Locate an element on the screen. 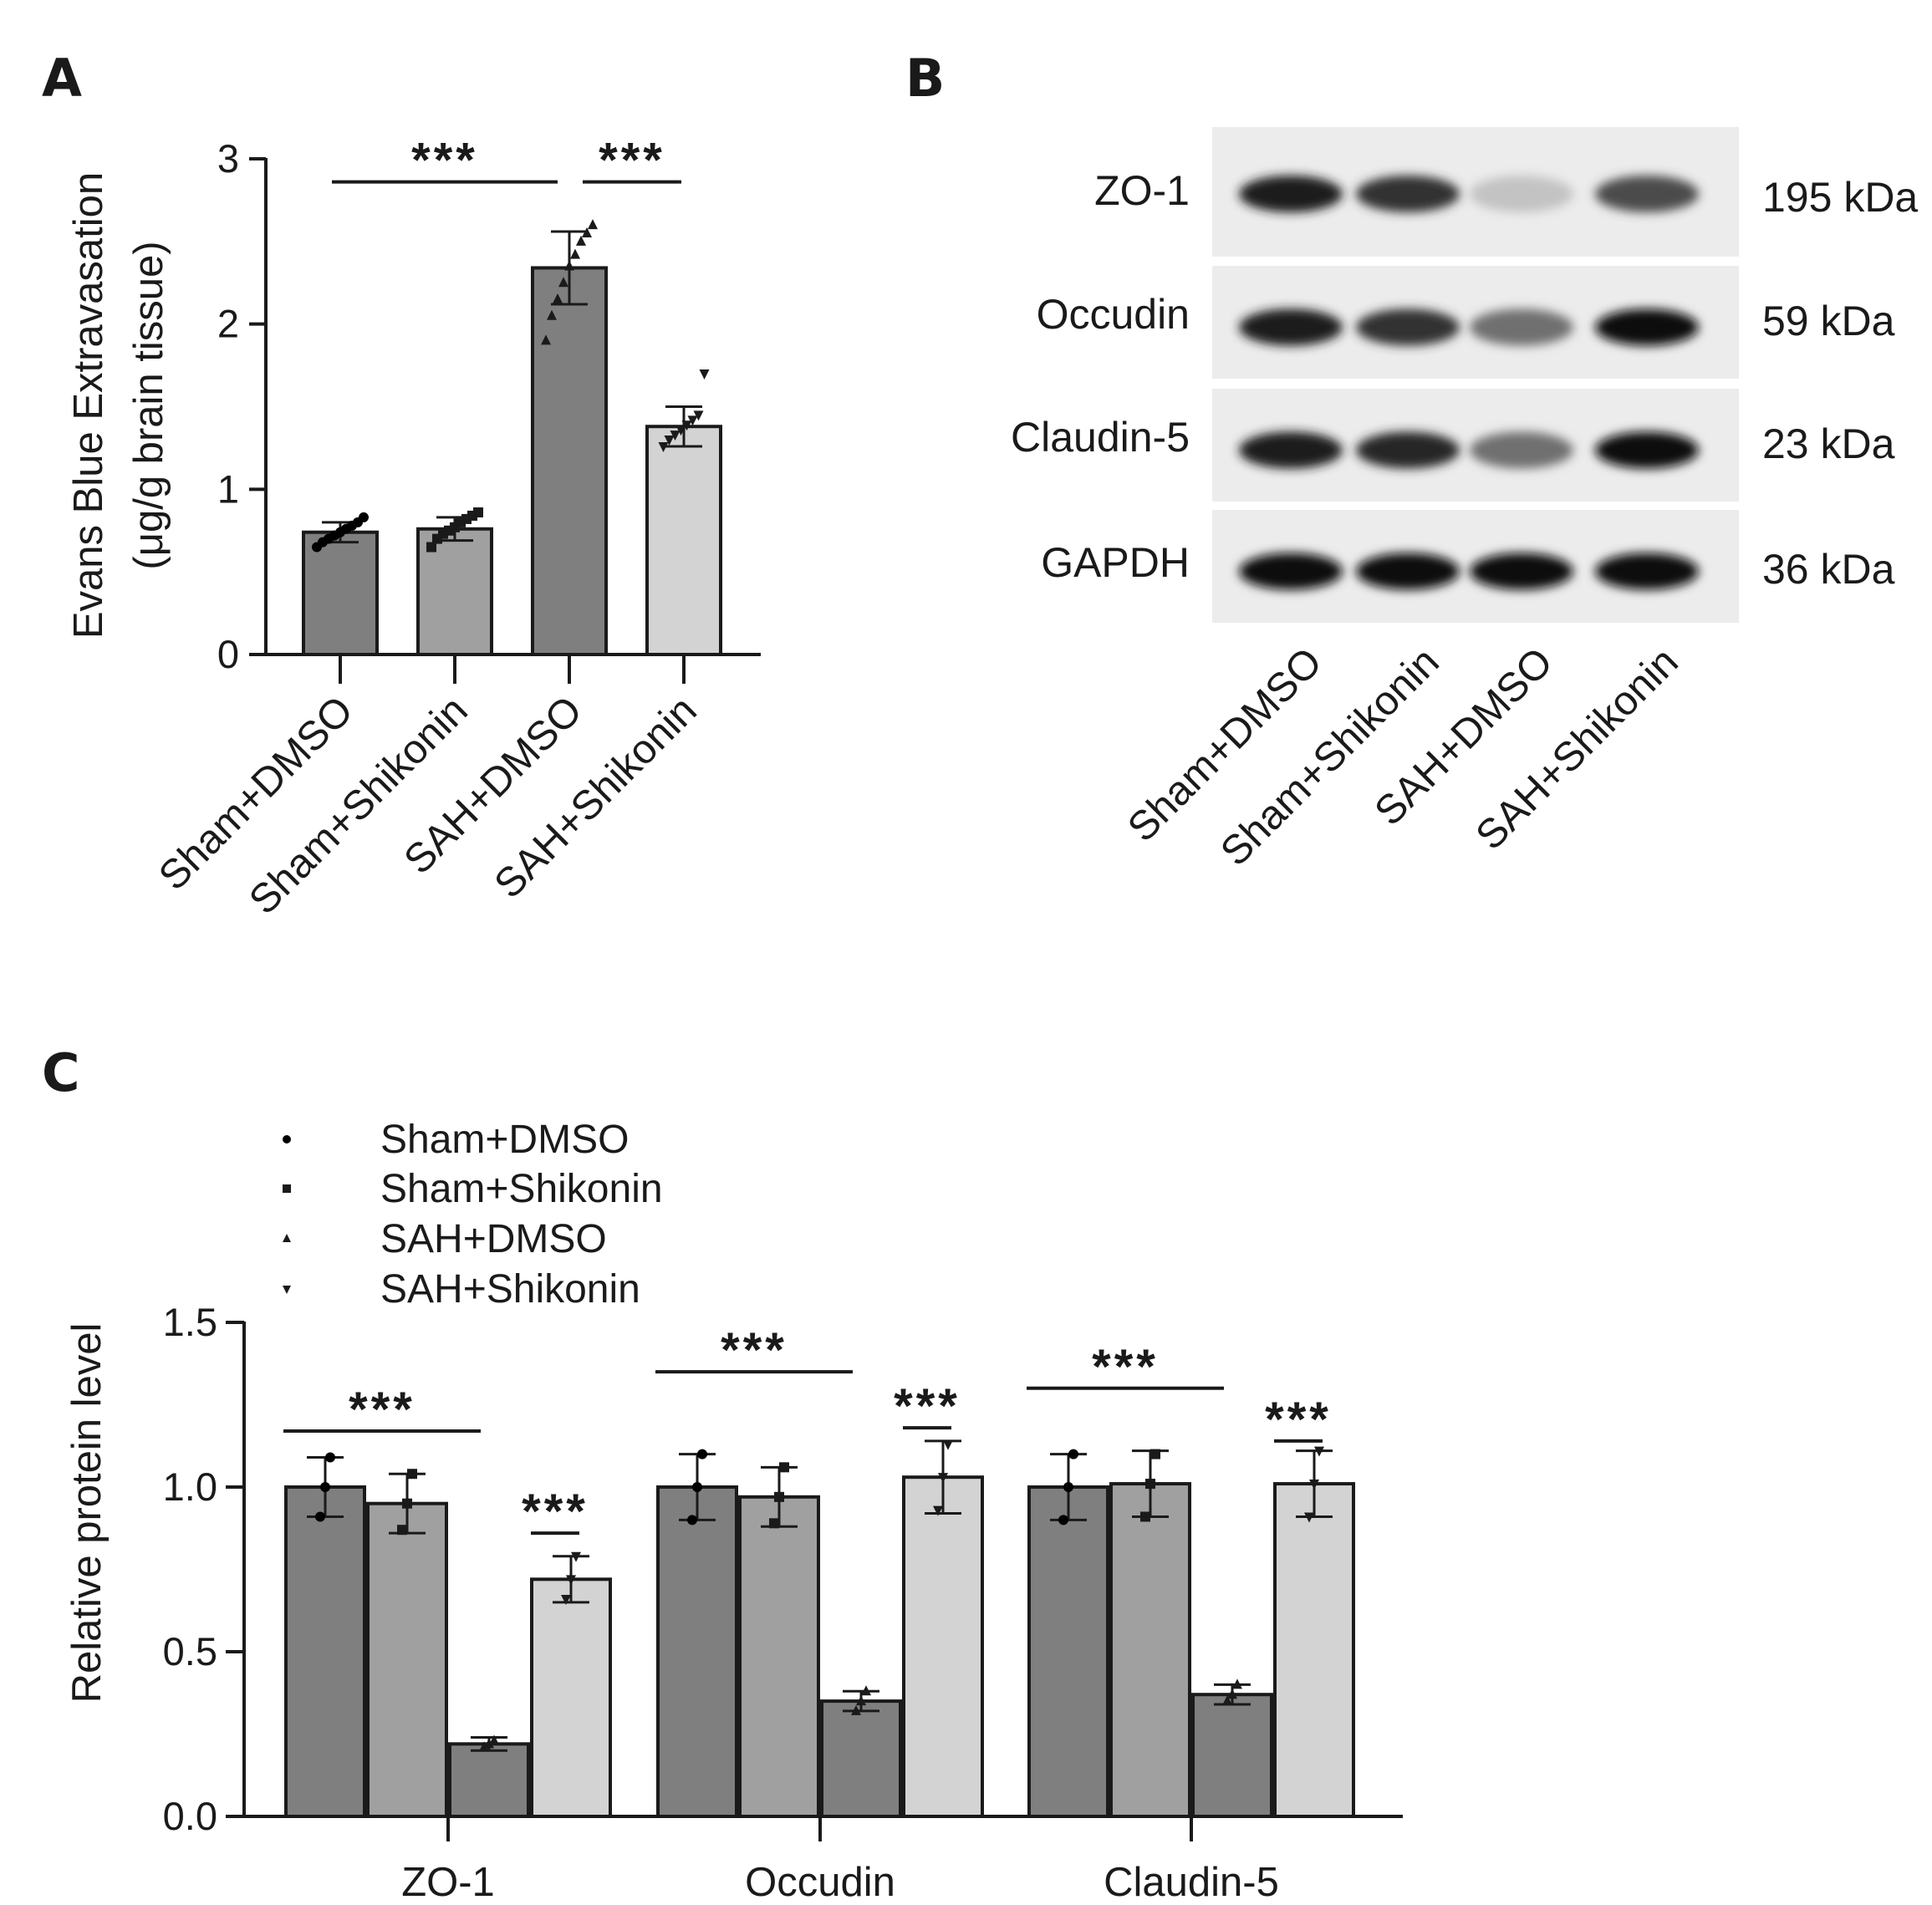 The height and width of the screenshot is (1905, 1932). panel-a-ylabel-line1: Evans Blue Extravasation is located at coordinates (88, 406).